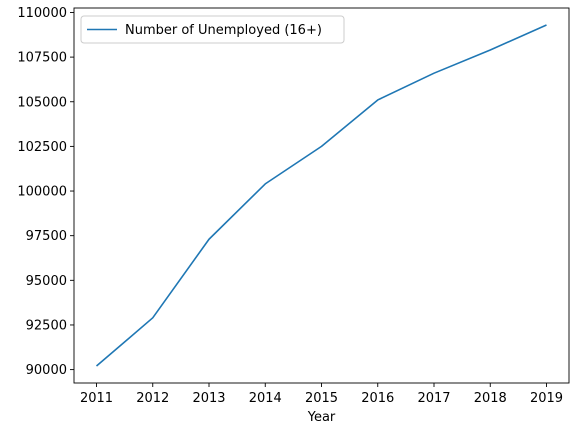 The image size is (578, 433). What do you see at coordinates (46, 281) in the screenshot?
I see `y-tick-label: 95000` at bounding box center [46, 281].